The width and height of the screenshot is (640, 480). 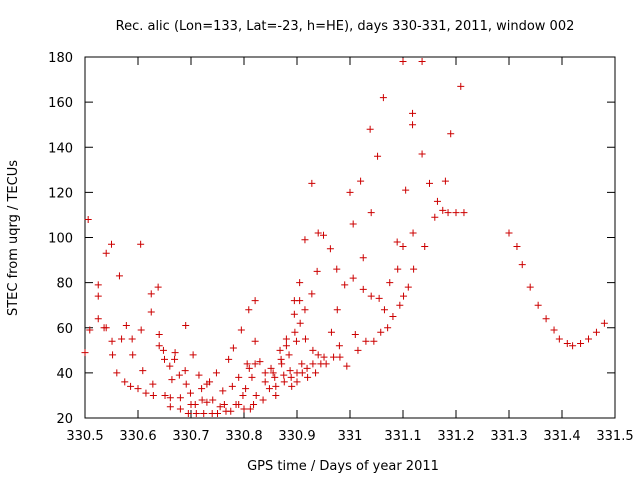 What do you see at coordinates (60, 239) in the screenshot?
I see `y-tick-label: 100` at bounding box center [60, 239].